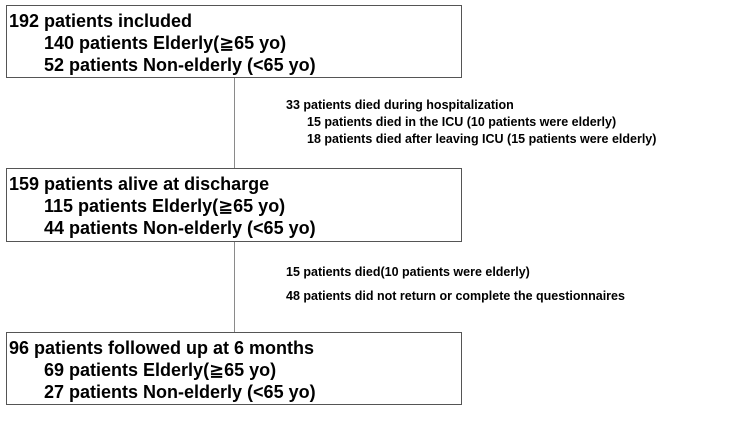 This screenshot has width=750, height=422. Describe the element at coordinates (160, 370) in the screenshot. I see `box-followup-elderly: 69 patients Elderly(≧65 yo)` at that location.